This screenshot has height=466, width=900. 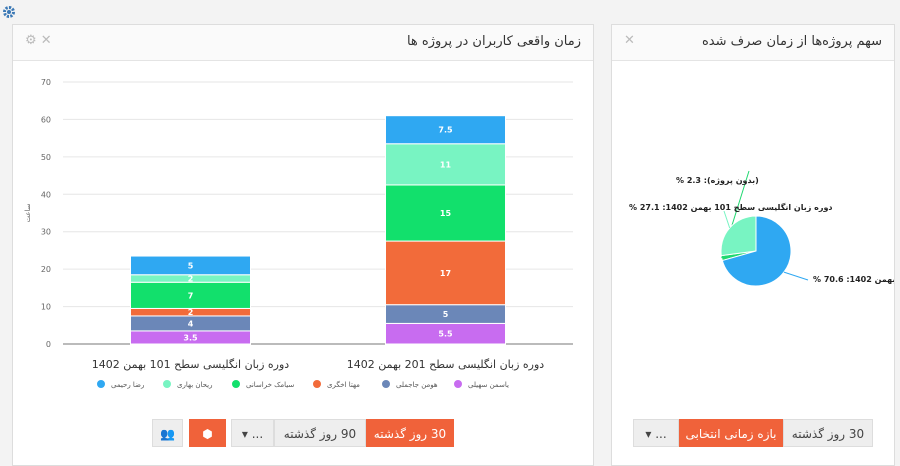 I want to click on panel-header: سهم پروژه‌ها از زمان صرف شده ✕, so click(x=753, y=43).